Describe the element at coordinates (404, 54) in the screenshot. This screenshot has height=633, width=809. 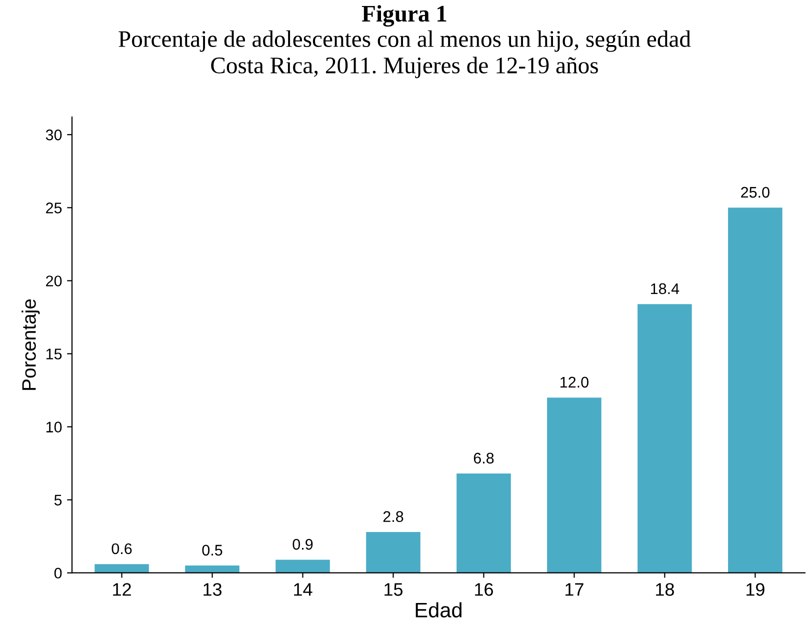
I see `chart-subtitle: Porcentaje de adolescentes con al menos un hijo, según edad Costa Rica, 2011. Mujeres de 12-19 años` at that location.